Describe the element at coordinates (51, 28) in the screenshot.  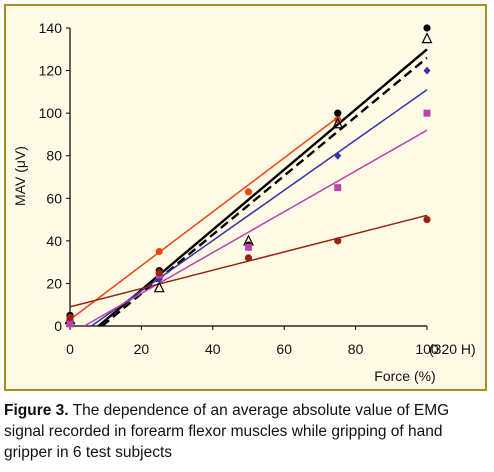
I see `y-tick-label: 140` at that location.